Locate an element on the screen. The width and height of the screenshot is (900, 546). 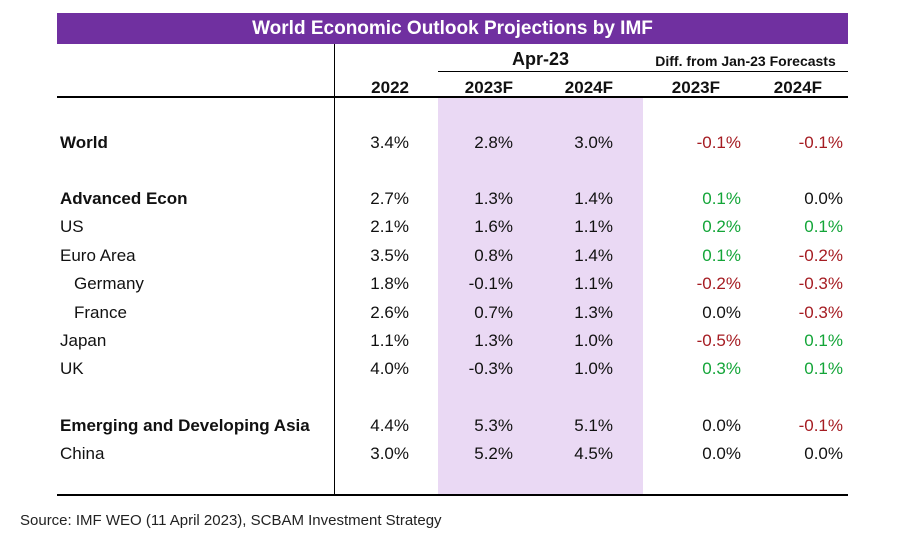
row-value: 2.7% is located at coordinates (389, 198).